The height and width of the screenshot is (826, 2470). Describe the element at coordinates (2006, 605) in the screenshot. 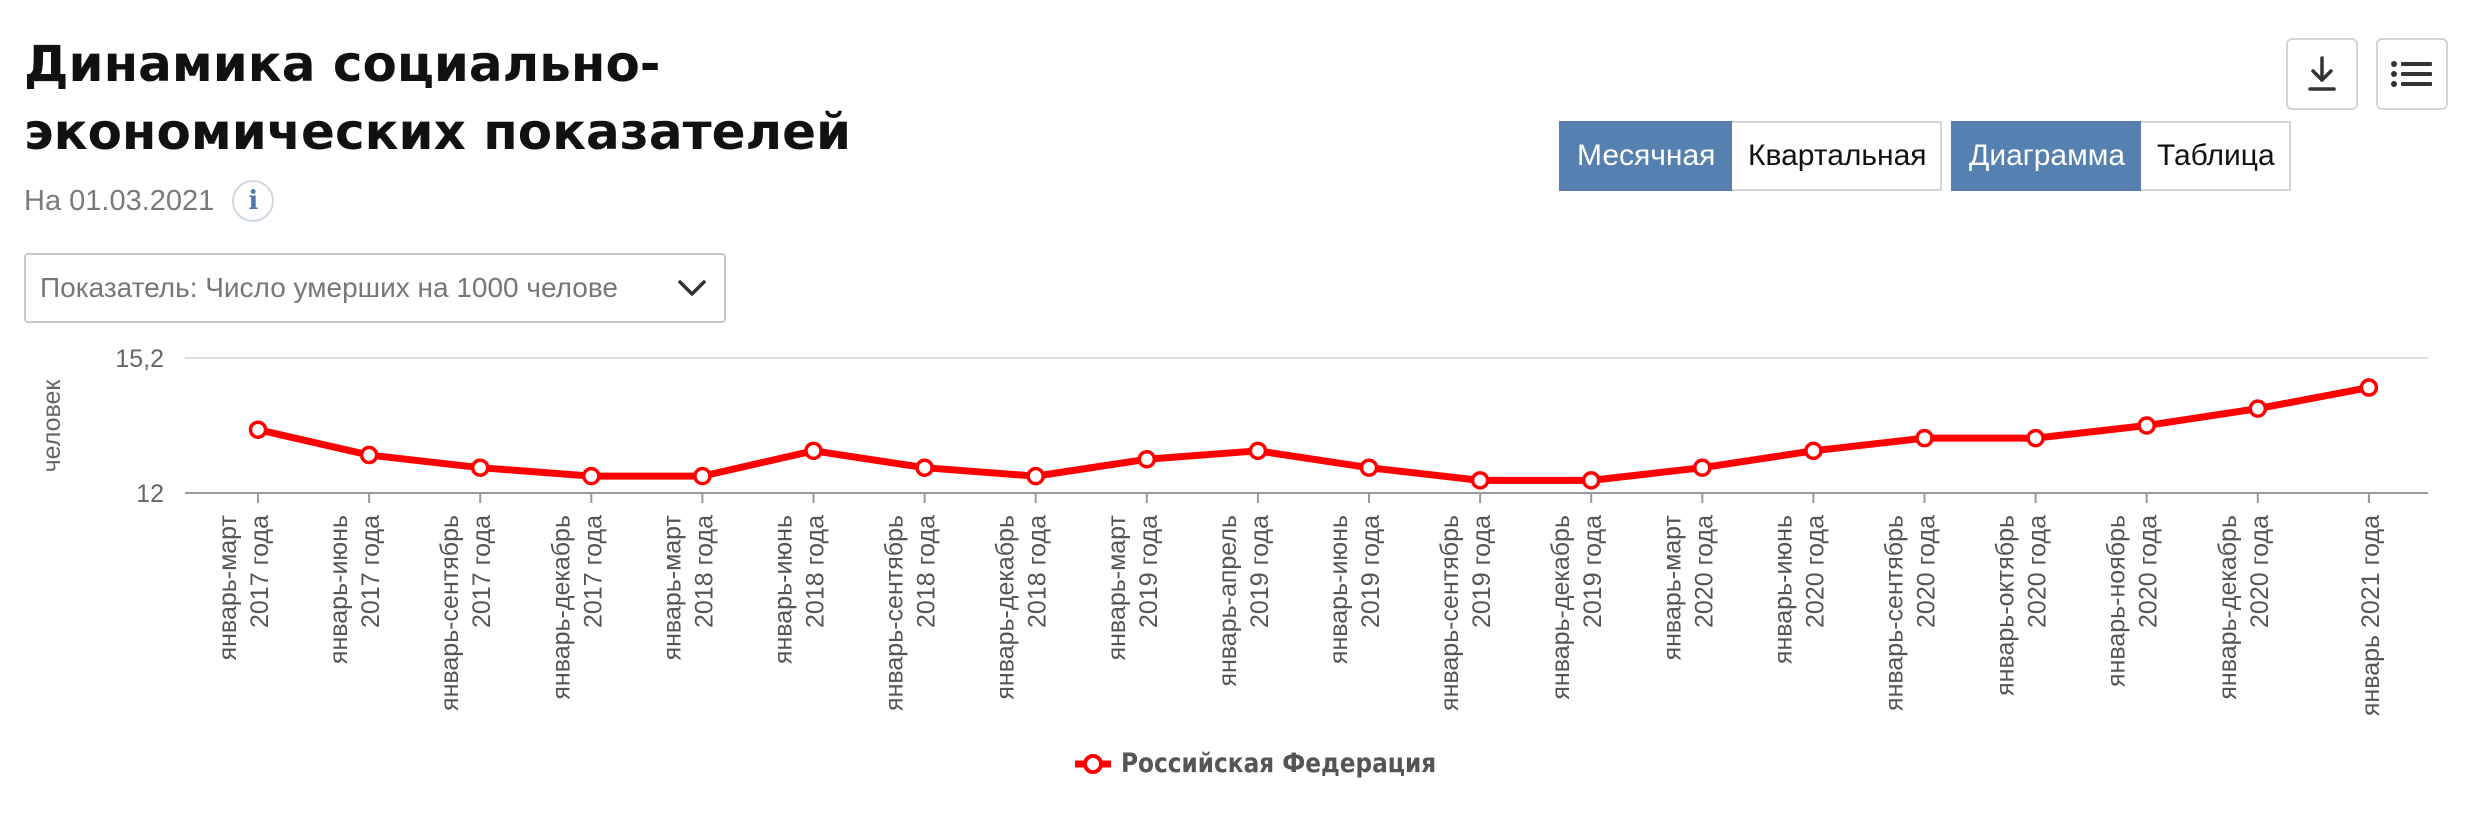

I see `x-tick-label: январь-октябрь` at that location.